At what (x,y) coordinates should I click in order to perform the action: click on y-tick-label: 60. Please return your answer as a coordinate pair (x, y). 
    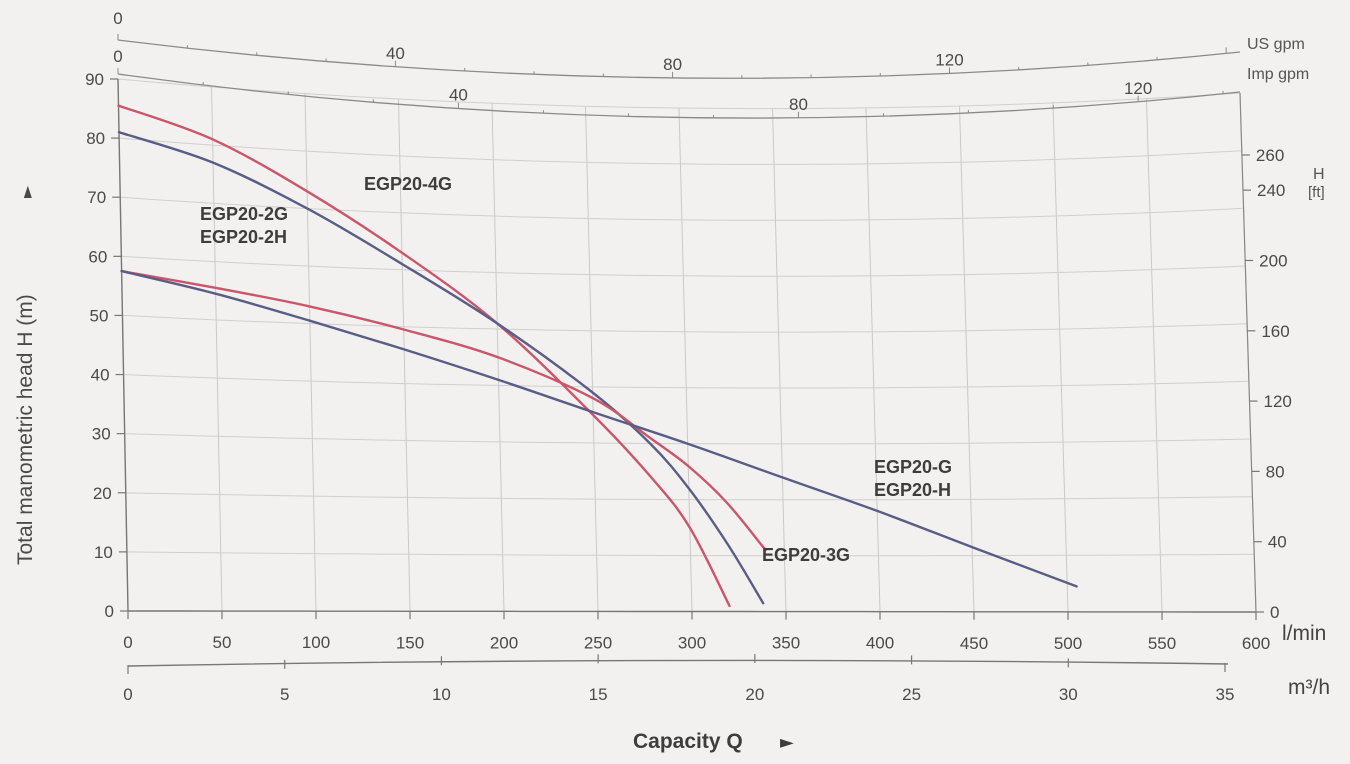
    Looking at the image, I should click on (97, 256).